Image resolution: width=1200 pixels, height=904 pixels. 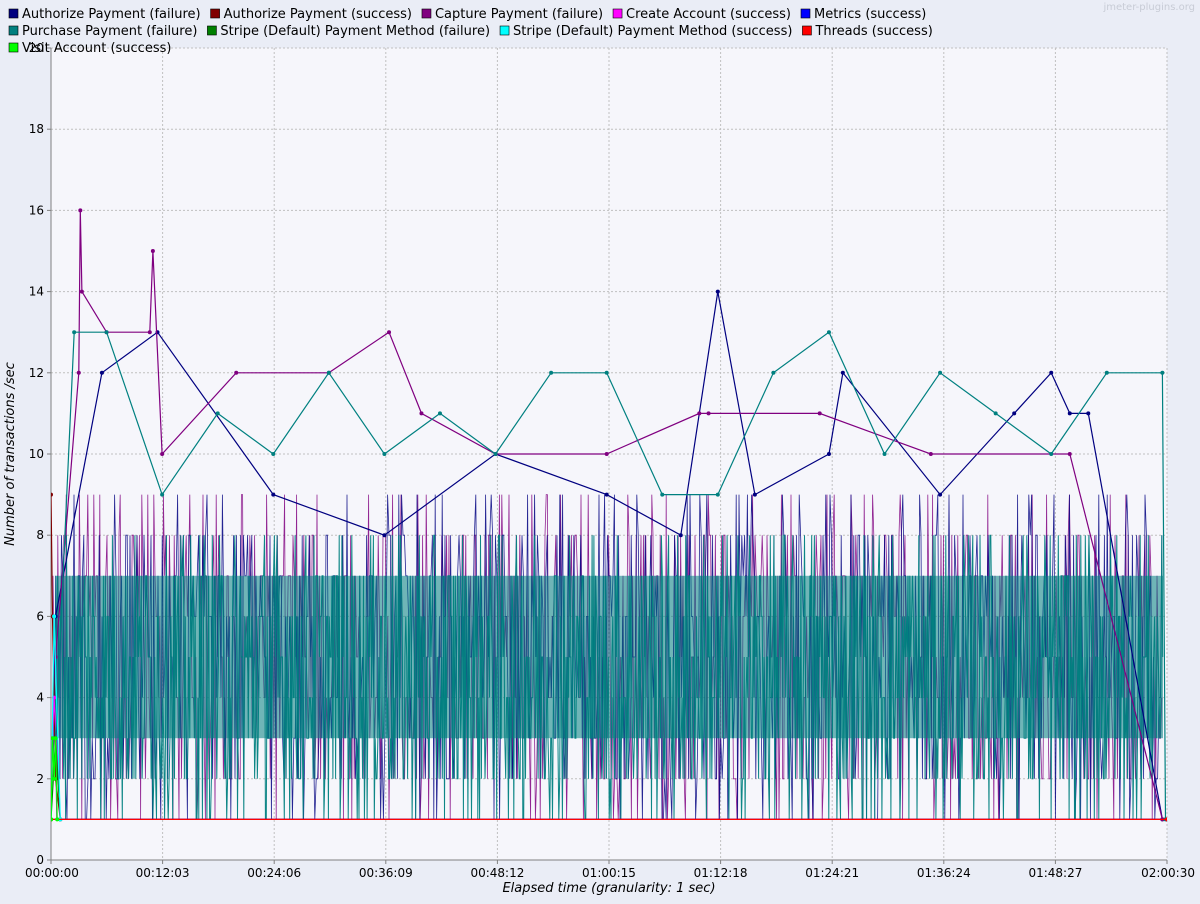 What do you see at coordinates (944, 873) in the screenshot?
I see `x-tick-label: 01:36:24` at bounding box center [944, 873].